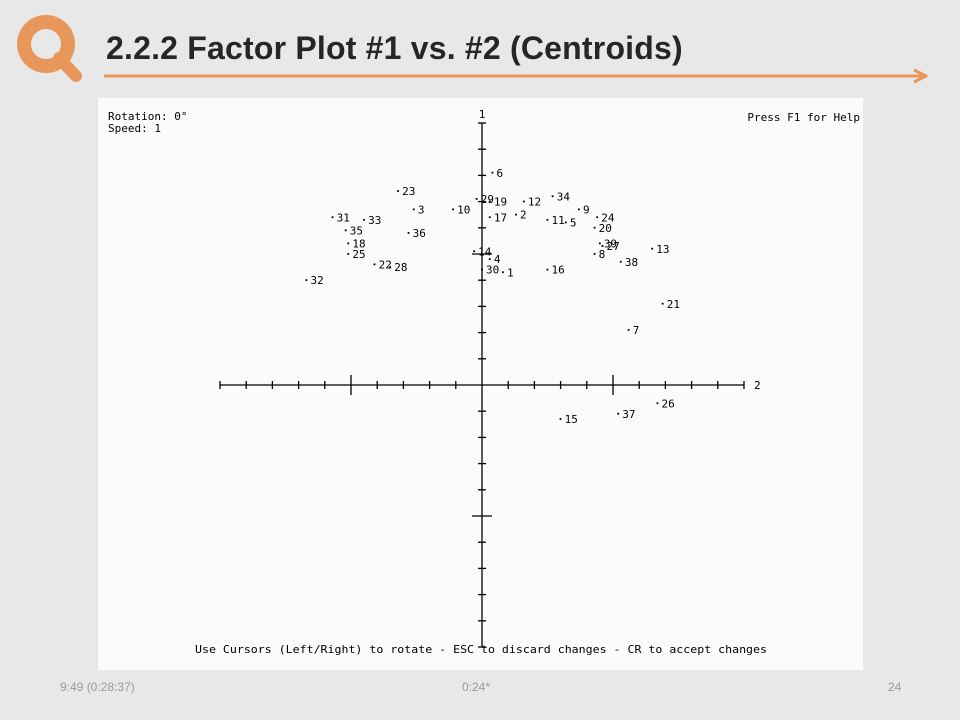  Describe the element at coordinates (385, 264) in the screenshot. I see `point-label: 22` at that location.